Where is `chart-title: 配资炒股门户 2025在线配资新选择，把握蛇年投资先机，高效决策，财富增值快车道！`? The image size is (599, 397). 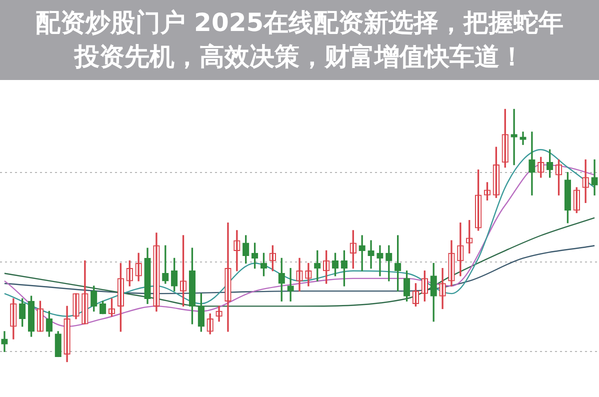
chart-title: 配资炒股门户 2025在线配资新选择，把握蛇年投资先机，高效决策，财富增值快车道！ is located at coordinates (299, 40).